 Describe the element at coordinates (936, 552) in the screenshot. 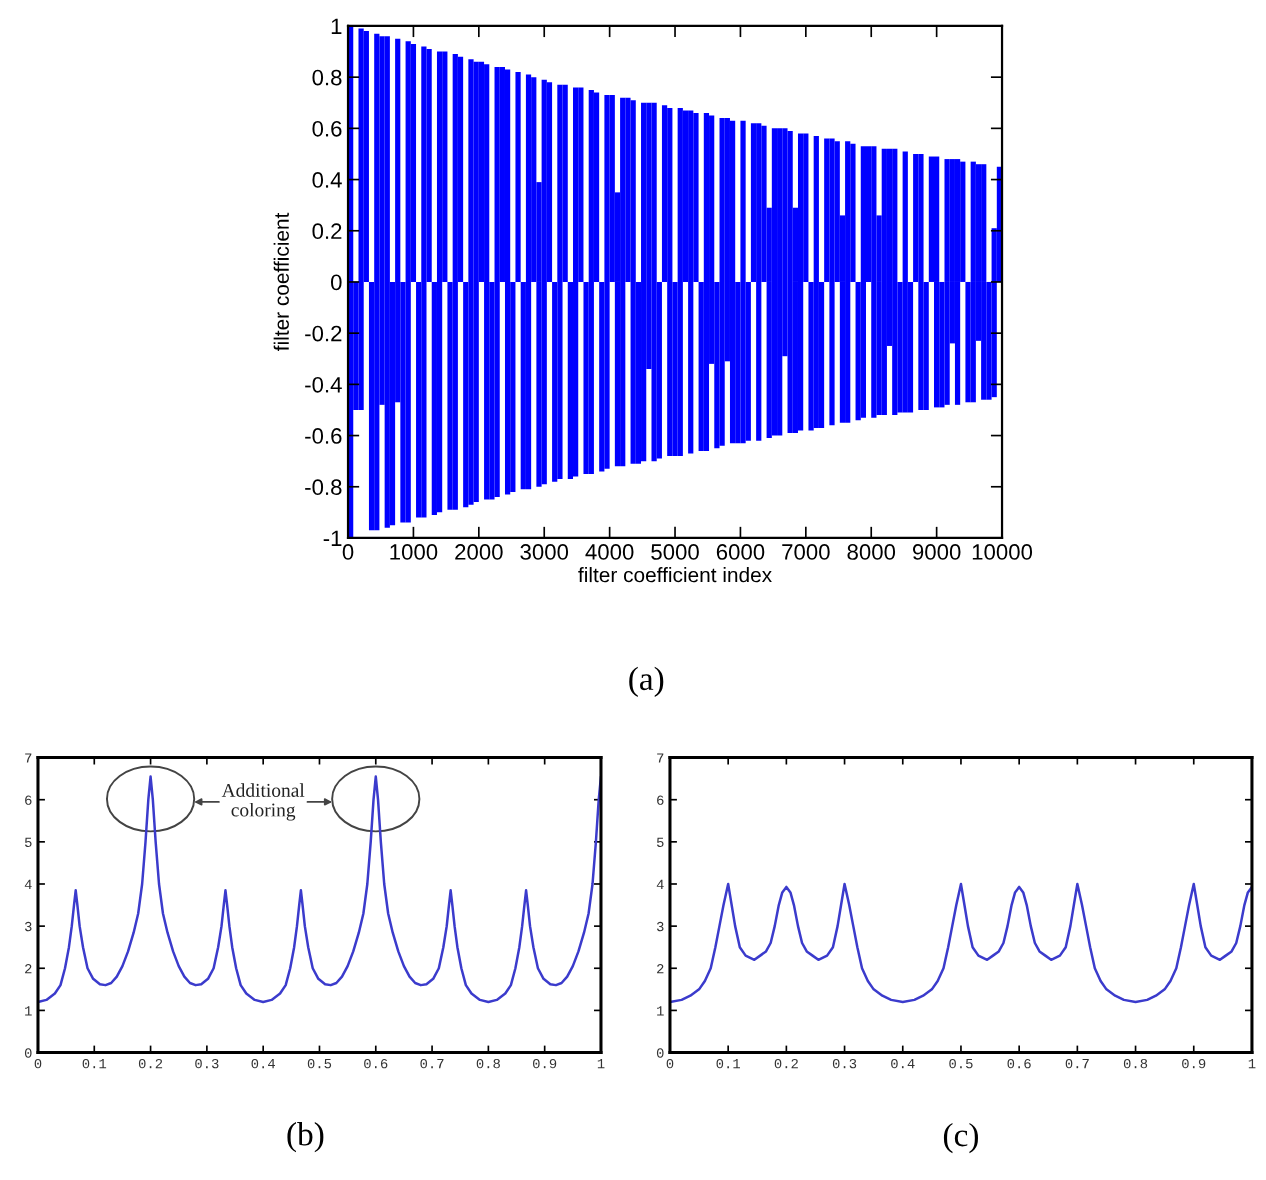

I see `x-tick-label: 9000` at that location.